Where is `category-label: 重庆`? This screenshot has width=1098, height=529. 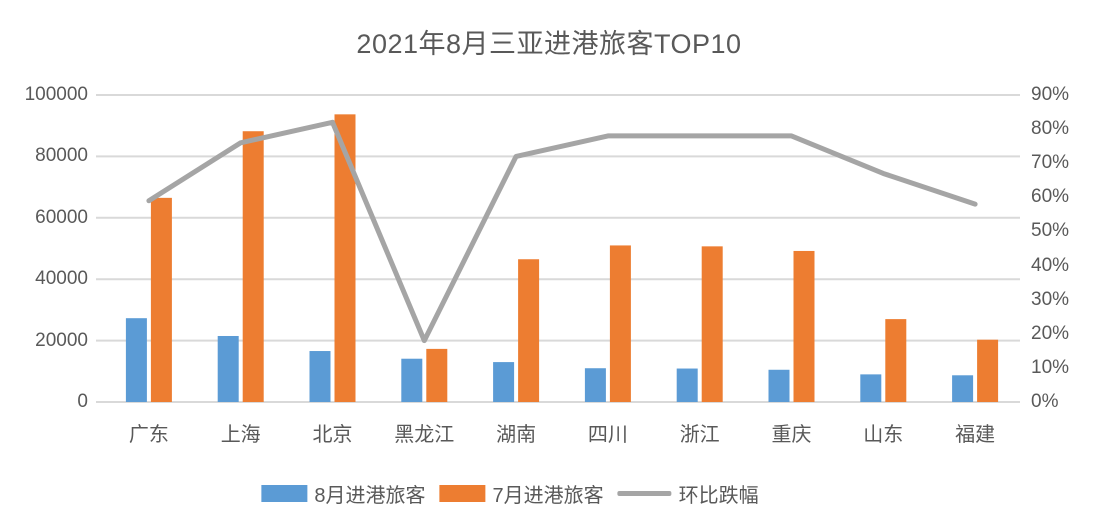 category-label: 重庆 is located at coordinates (791, 435).